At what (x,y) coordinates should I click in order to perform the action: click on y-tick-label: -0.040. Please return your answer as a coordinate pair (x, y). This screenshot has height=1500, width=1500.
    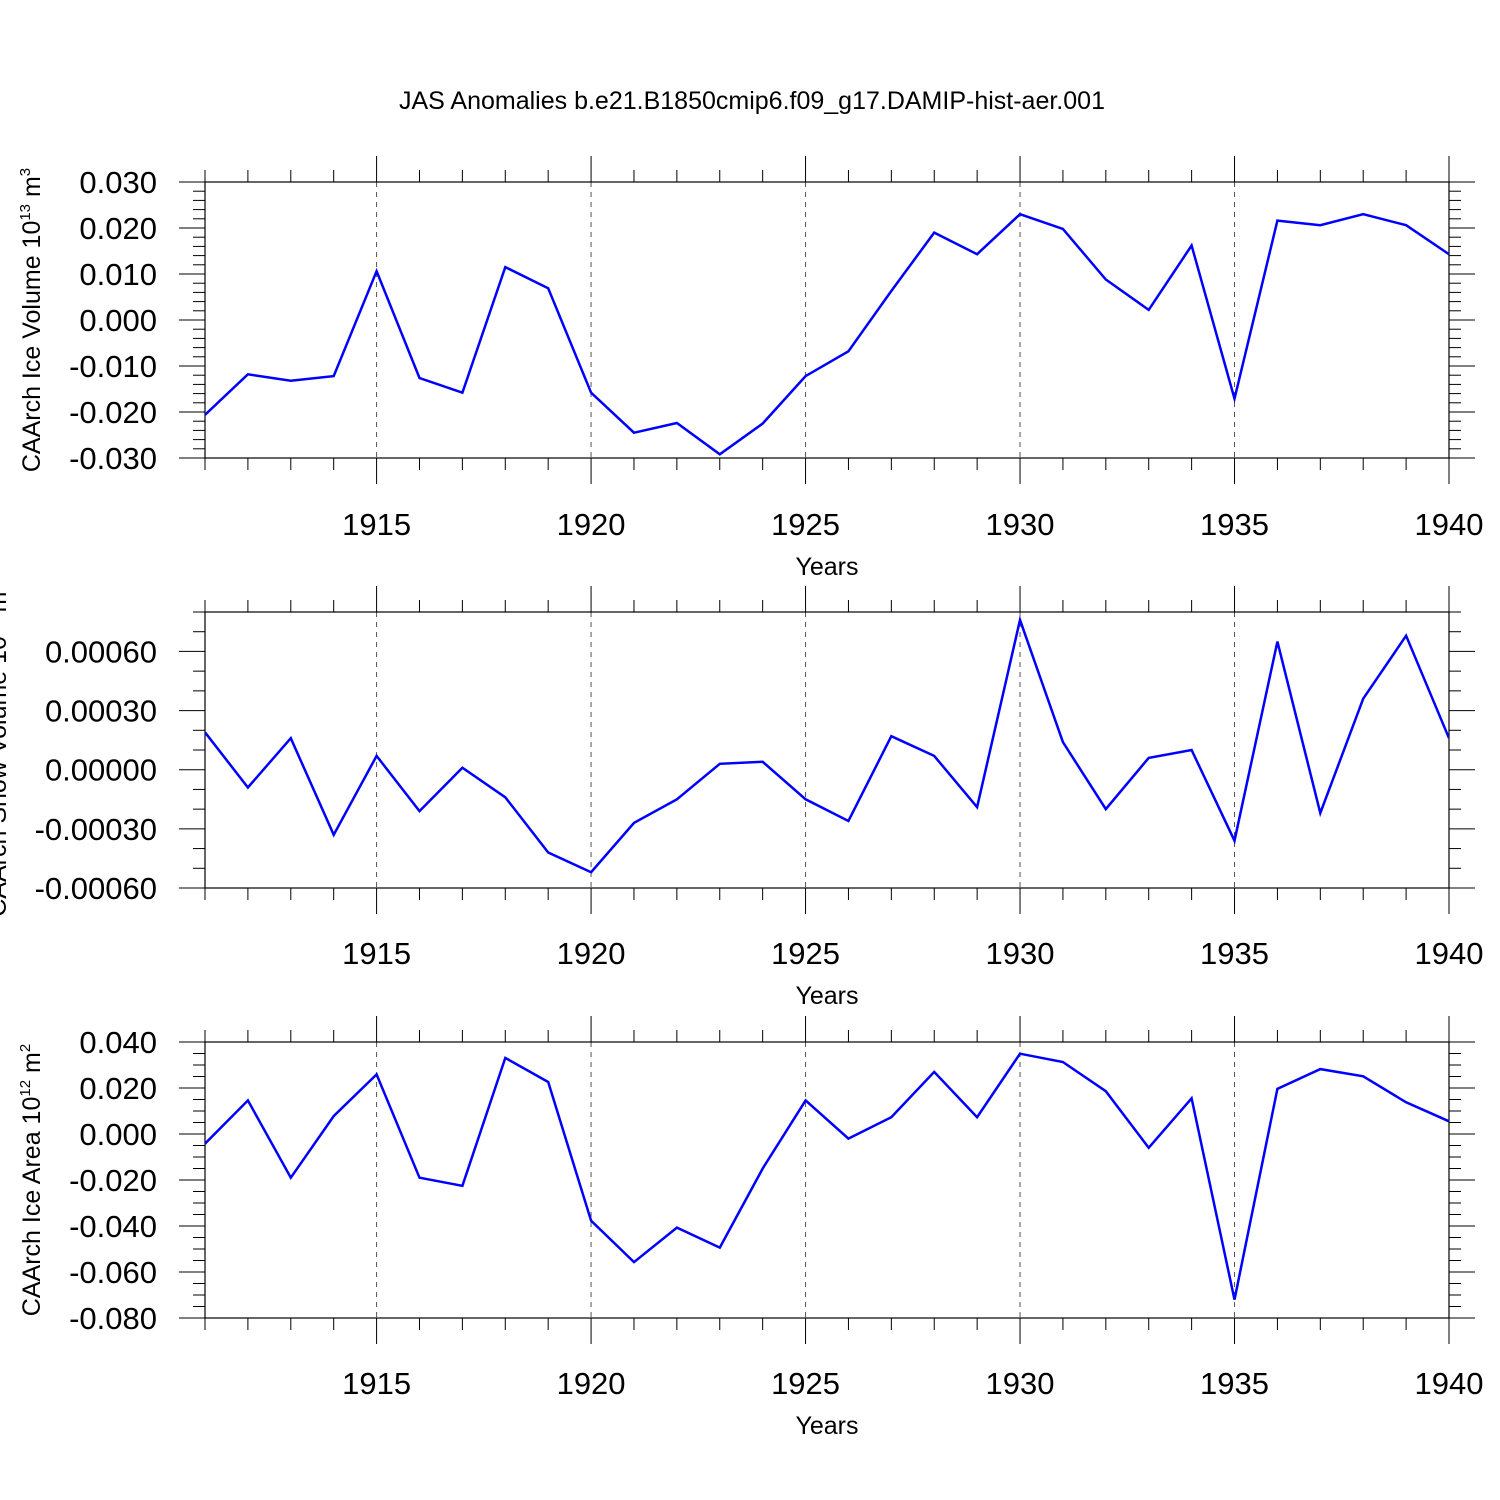
    Looking at the image, I should click on (113, 1226).